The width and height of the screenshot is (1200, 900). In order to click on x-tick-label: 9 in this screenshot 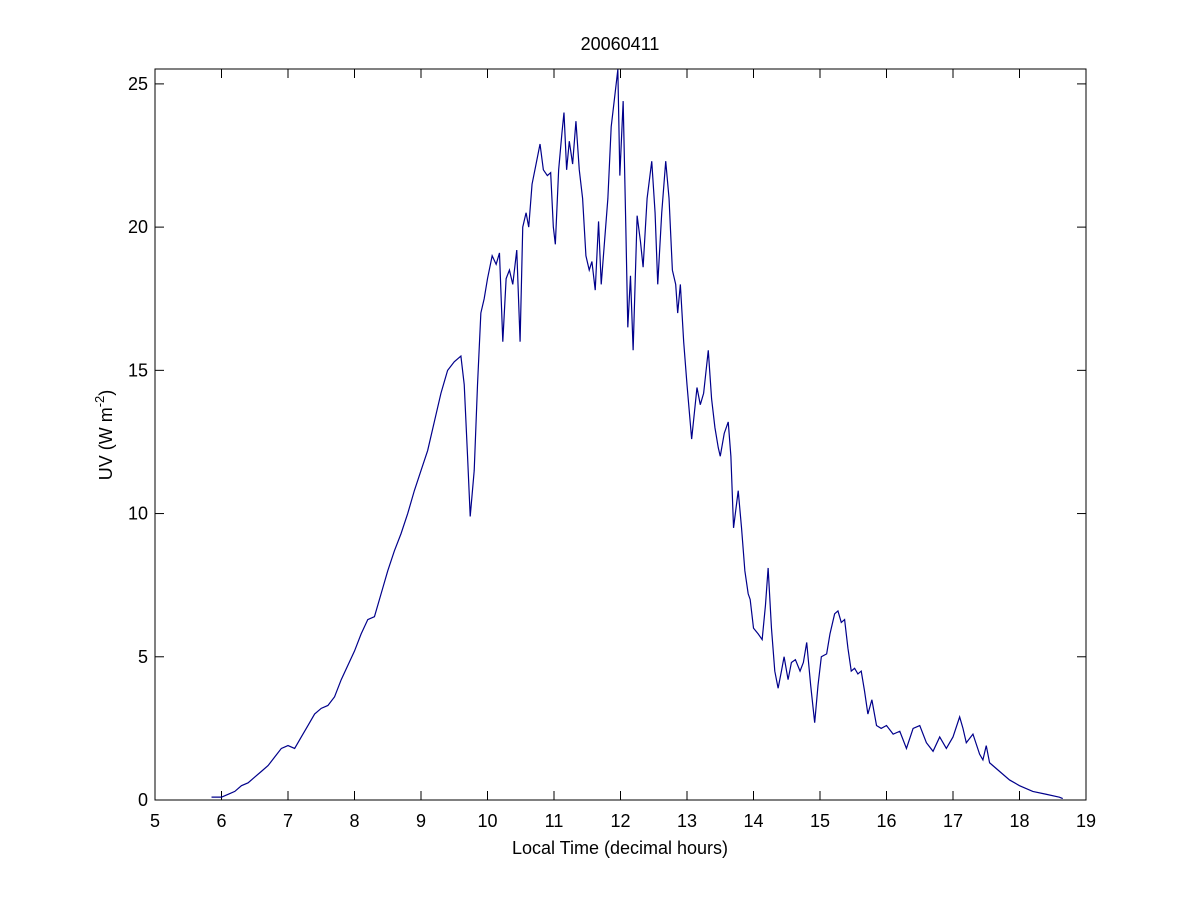, I will do `click(421, 821)`.